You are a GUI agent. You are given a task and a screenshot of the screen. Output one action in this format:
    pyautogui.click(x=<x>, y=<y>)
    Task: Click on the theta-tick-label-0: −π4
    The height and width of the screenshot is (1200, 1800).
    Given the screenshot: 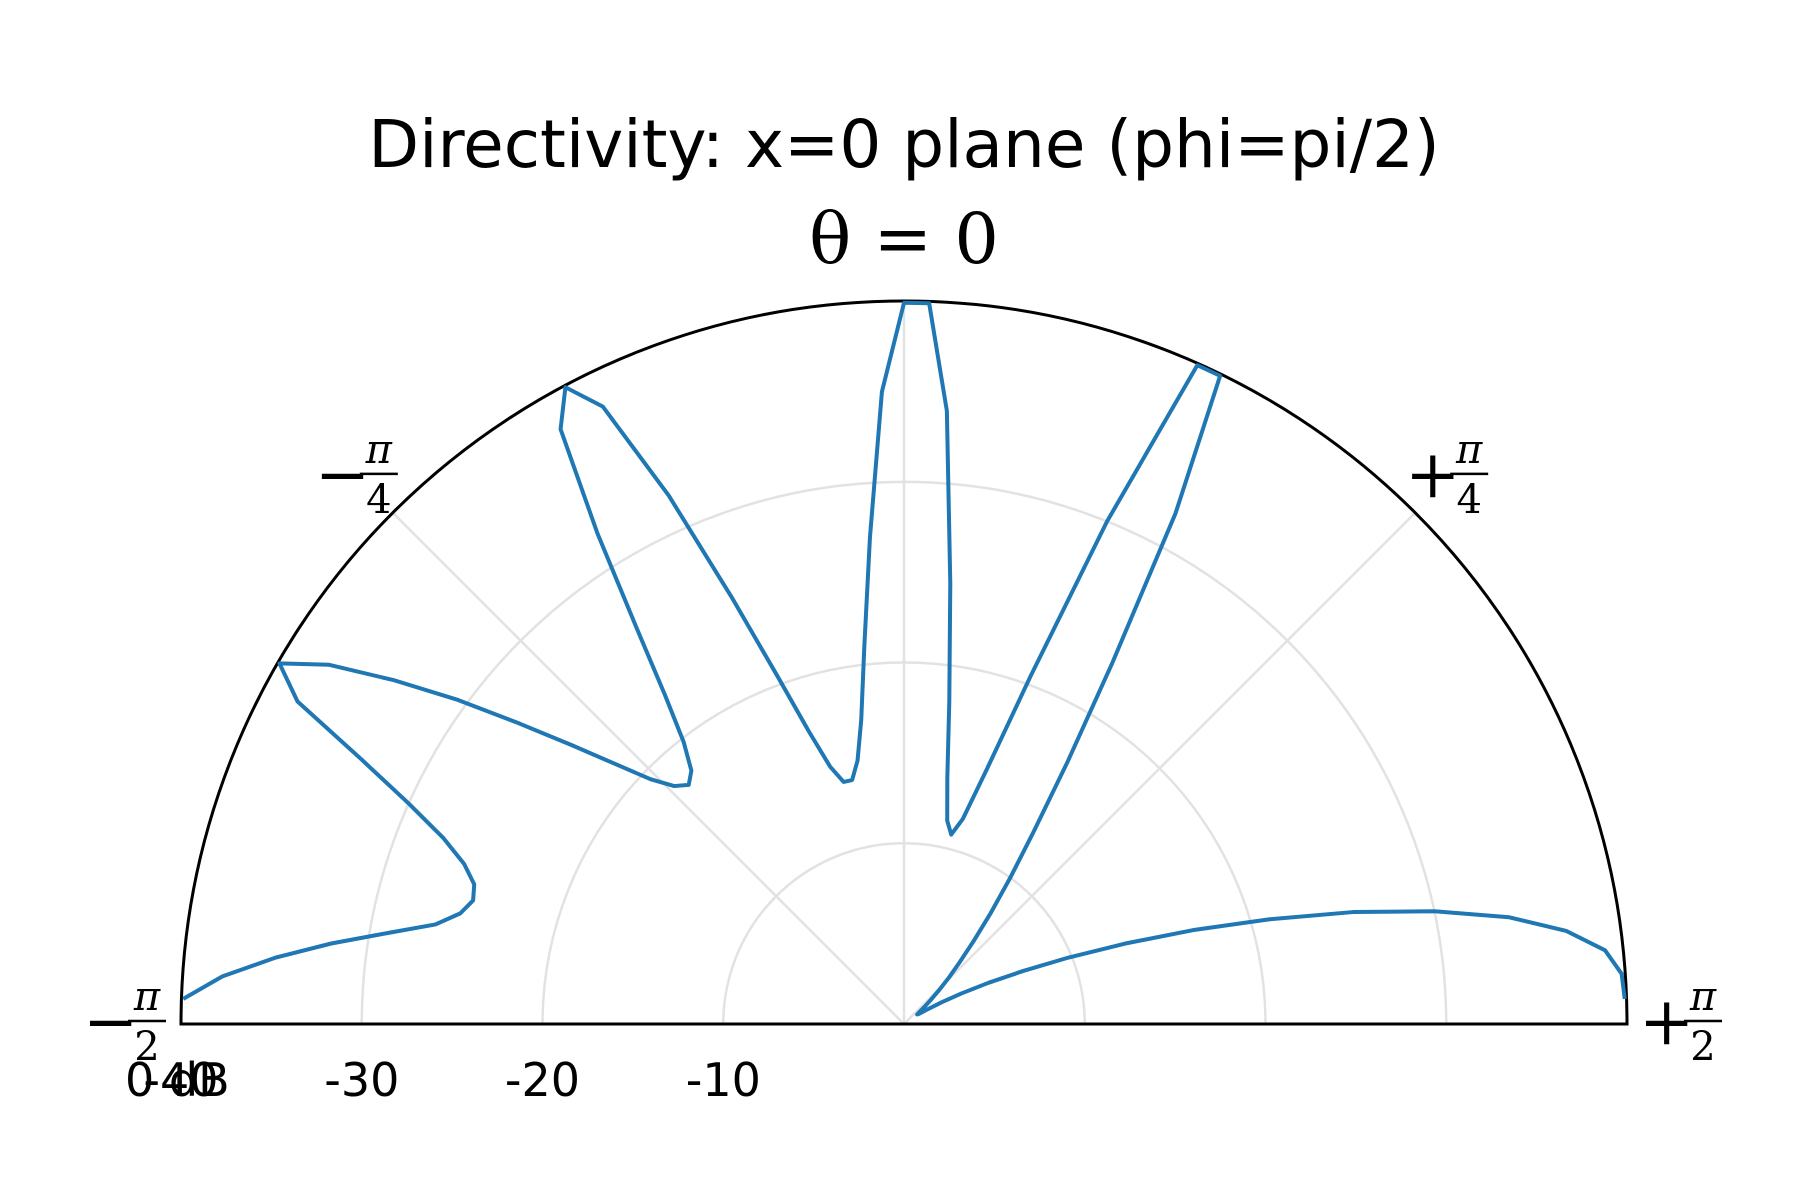 What is the action you would take?
    pyautogui.click(x=356, y=475)
    